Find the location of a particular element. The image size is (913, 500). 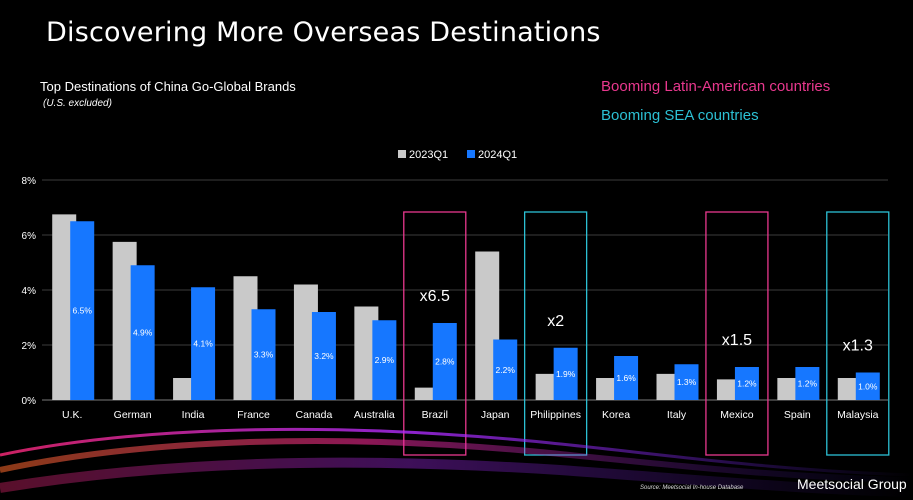

growth-multiplier: x2 is located at coordinates (555, 321).